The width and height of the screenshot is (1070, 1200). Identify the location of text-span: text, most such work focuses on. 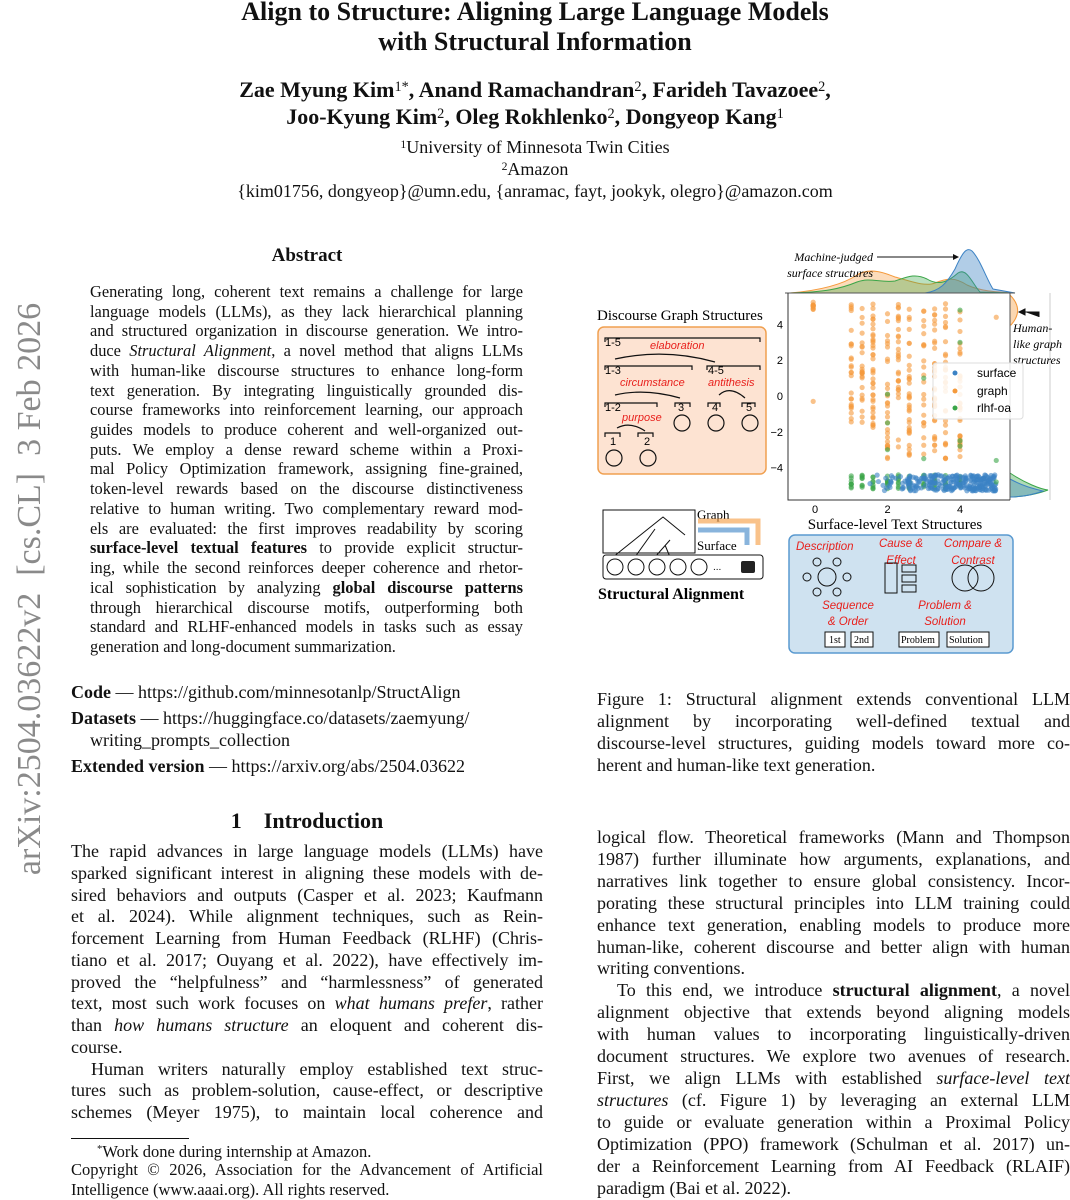
(203, 1003).